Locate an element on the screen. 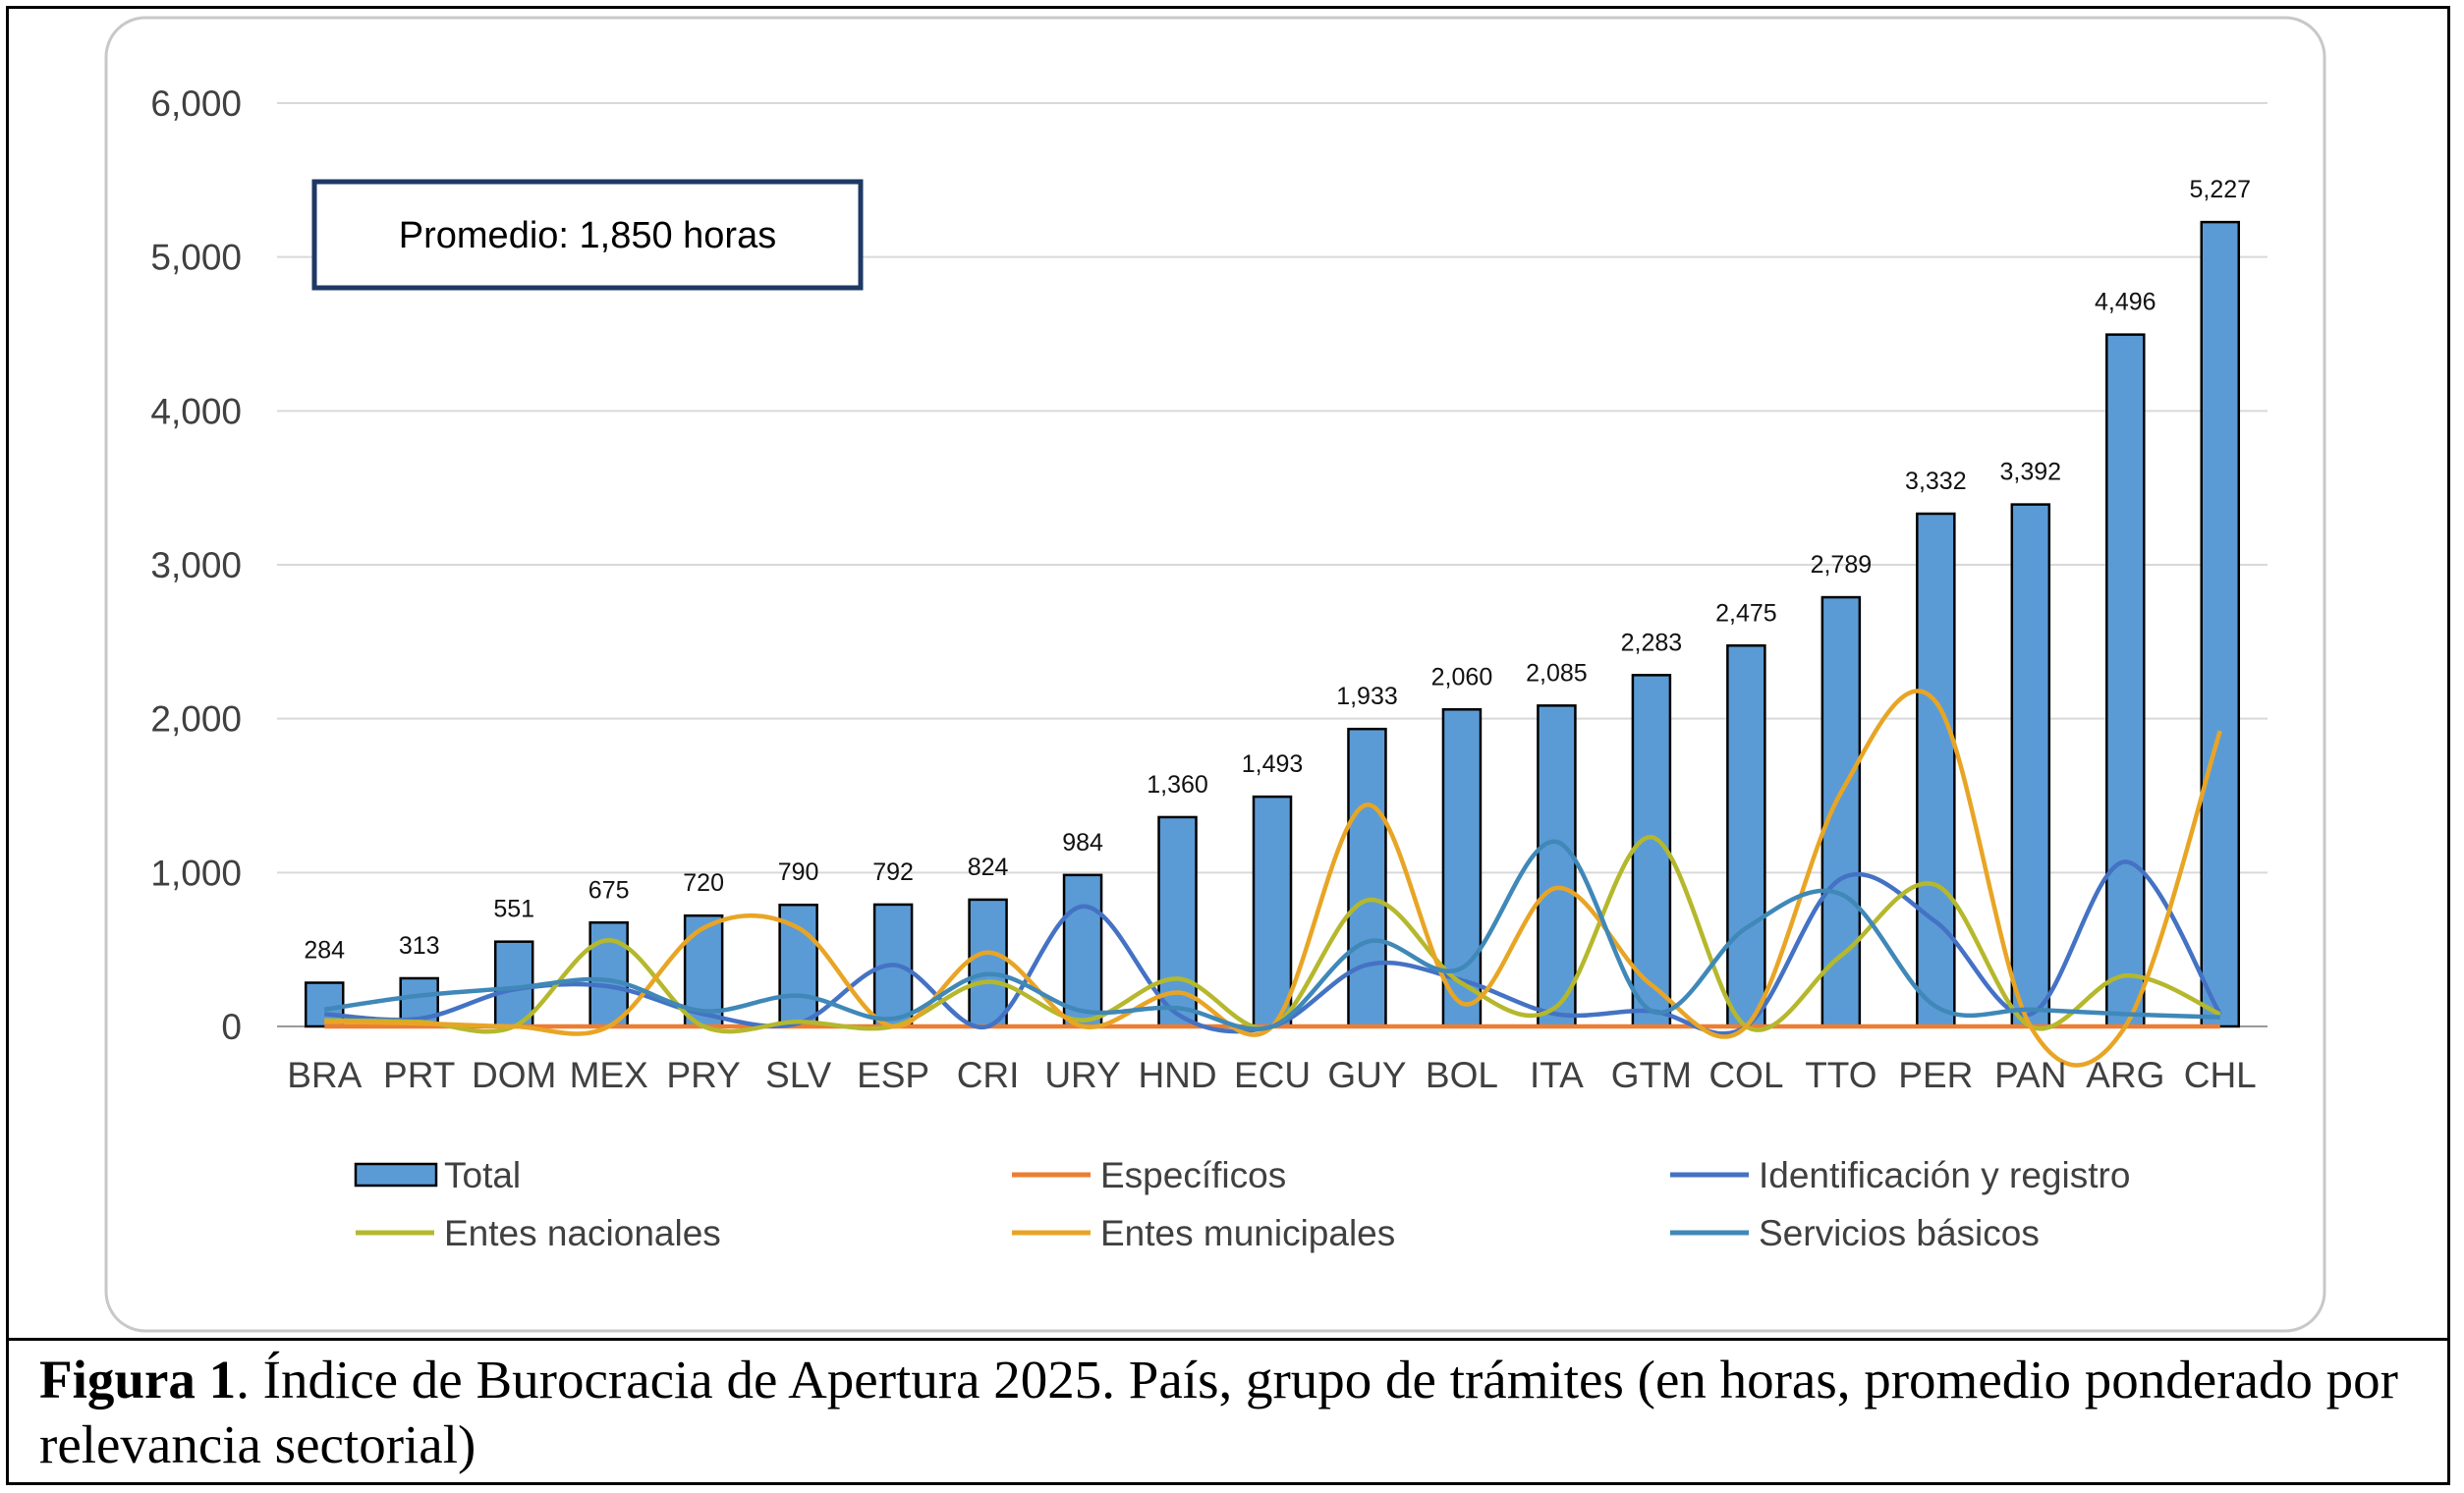 The image size is (2464, 1493). x-tick-label: PAN is located at coordinates (2030, 1075).